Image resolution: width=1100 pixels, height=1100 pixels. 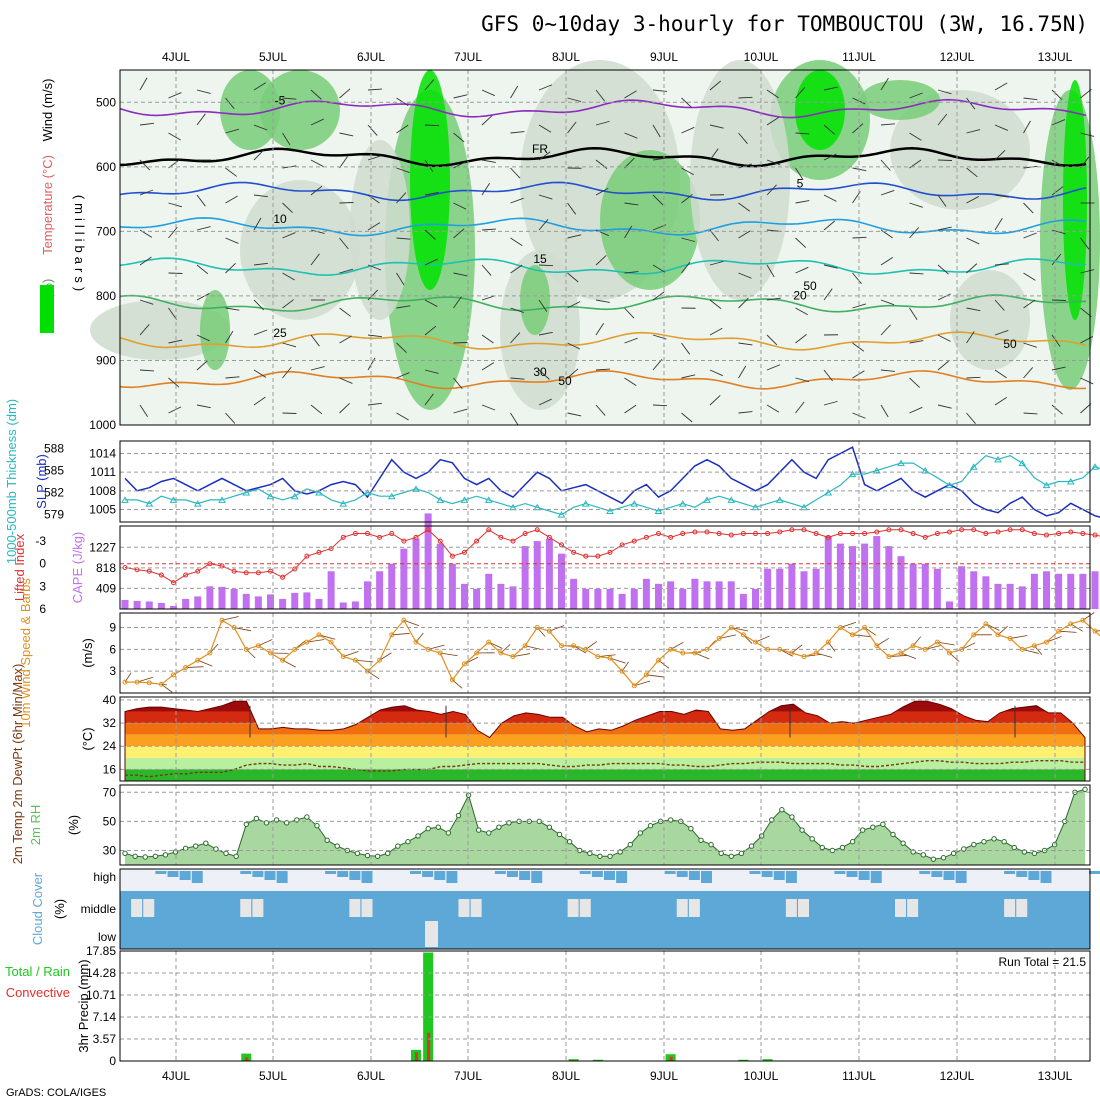 What do you see at coordinates (605, 653) in the screenshot?
I see `panel-frame-wind` at bounding box center [605, 653].